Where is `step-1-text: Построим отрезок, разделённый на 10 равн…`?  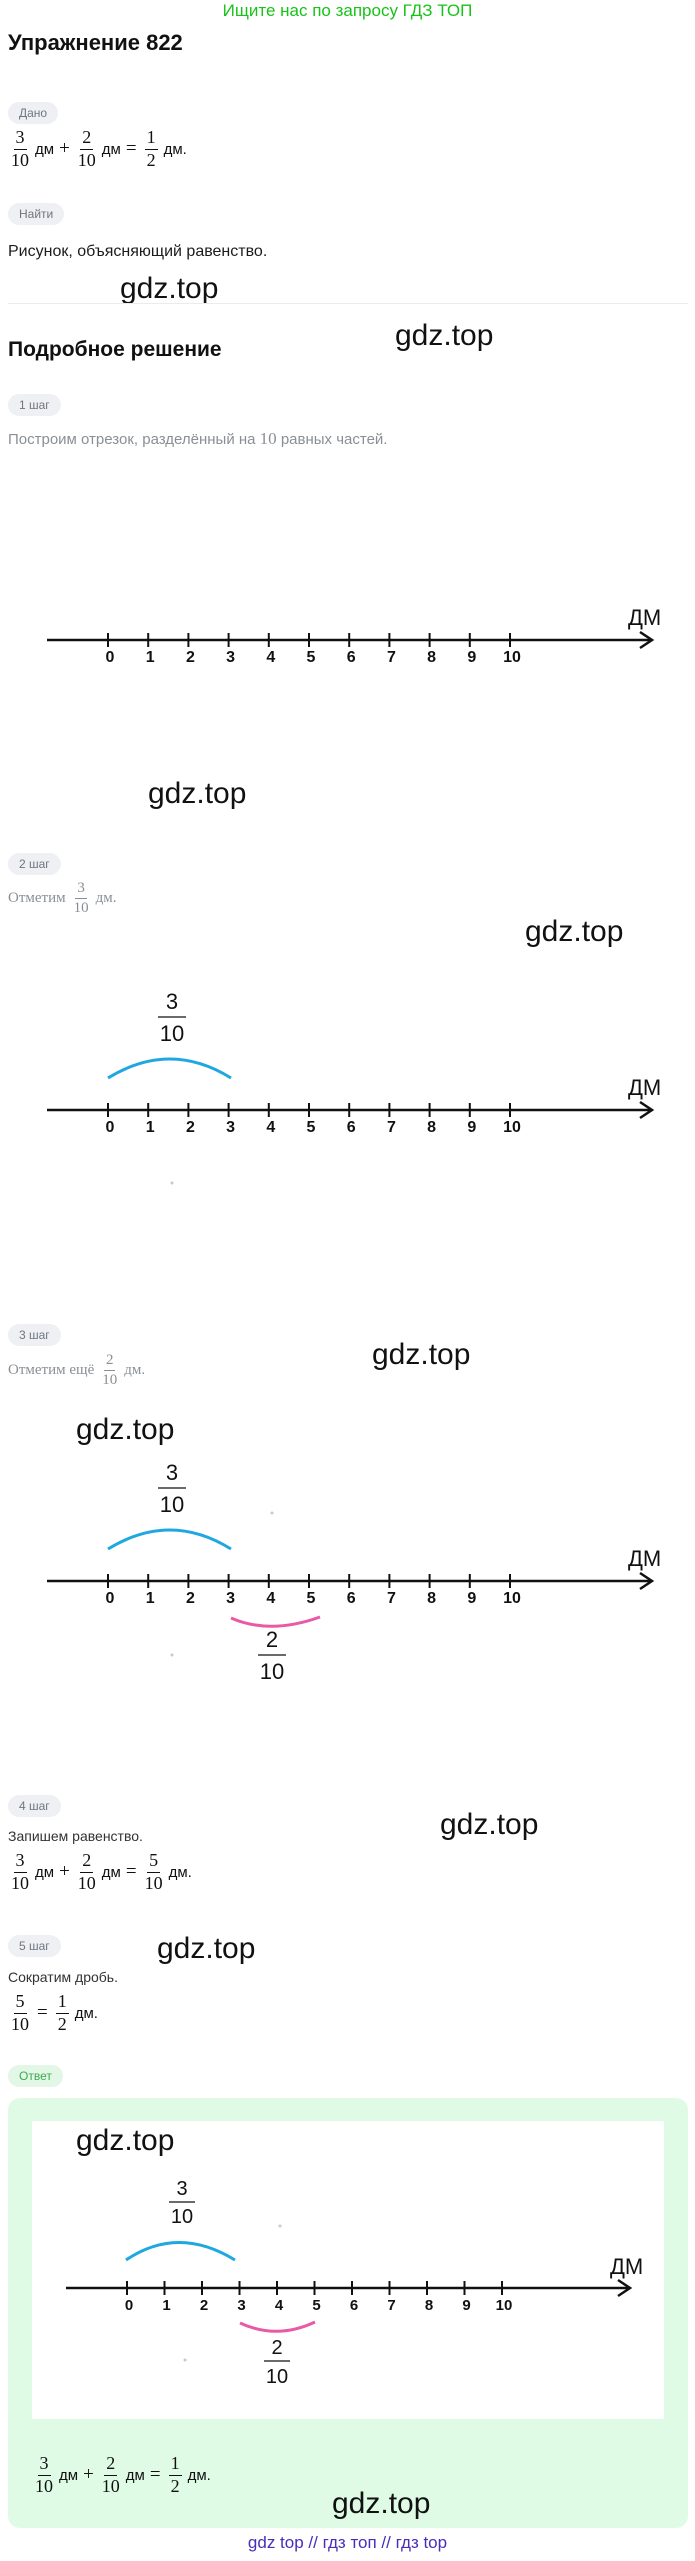 step-1-text: Построим отрезок, разделённый на 10 равн… is located at coordinates (198, 438).